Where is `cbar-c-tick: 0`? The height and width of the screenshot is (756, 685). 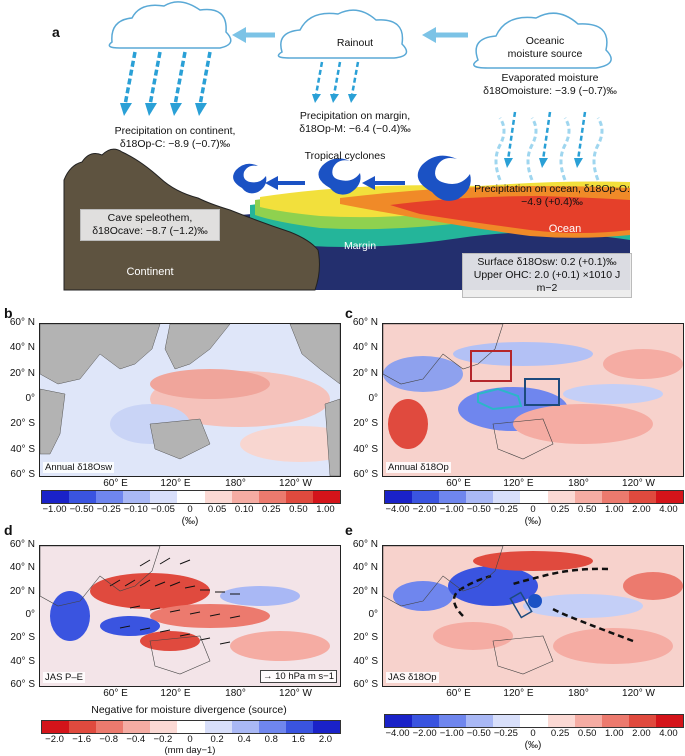 cbar-c-tick: 0 is located at coordinates (533, 509).